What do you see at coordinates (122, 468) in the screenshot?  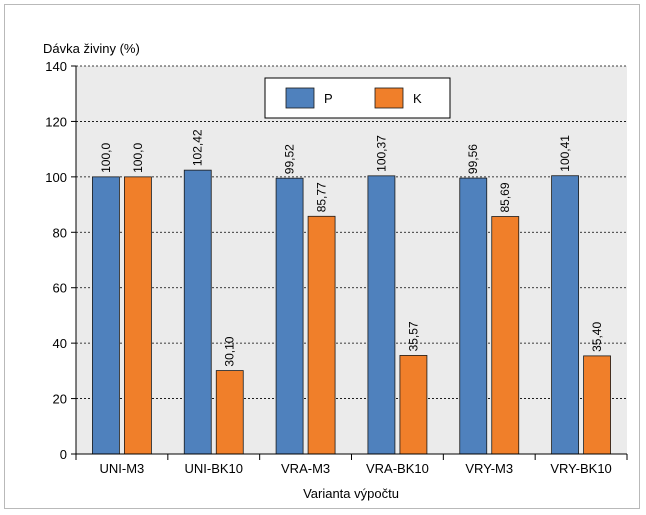 I see `x-tick-label: UNI-M3` at bounding box center [122, 468].